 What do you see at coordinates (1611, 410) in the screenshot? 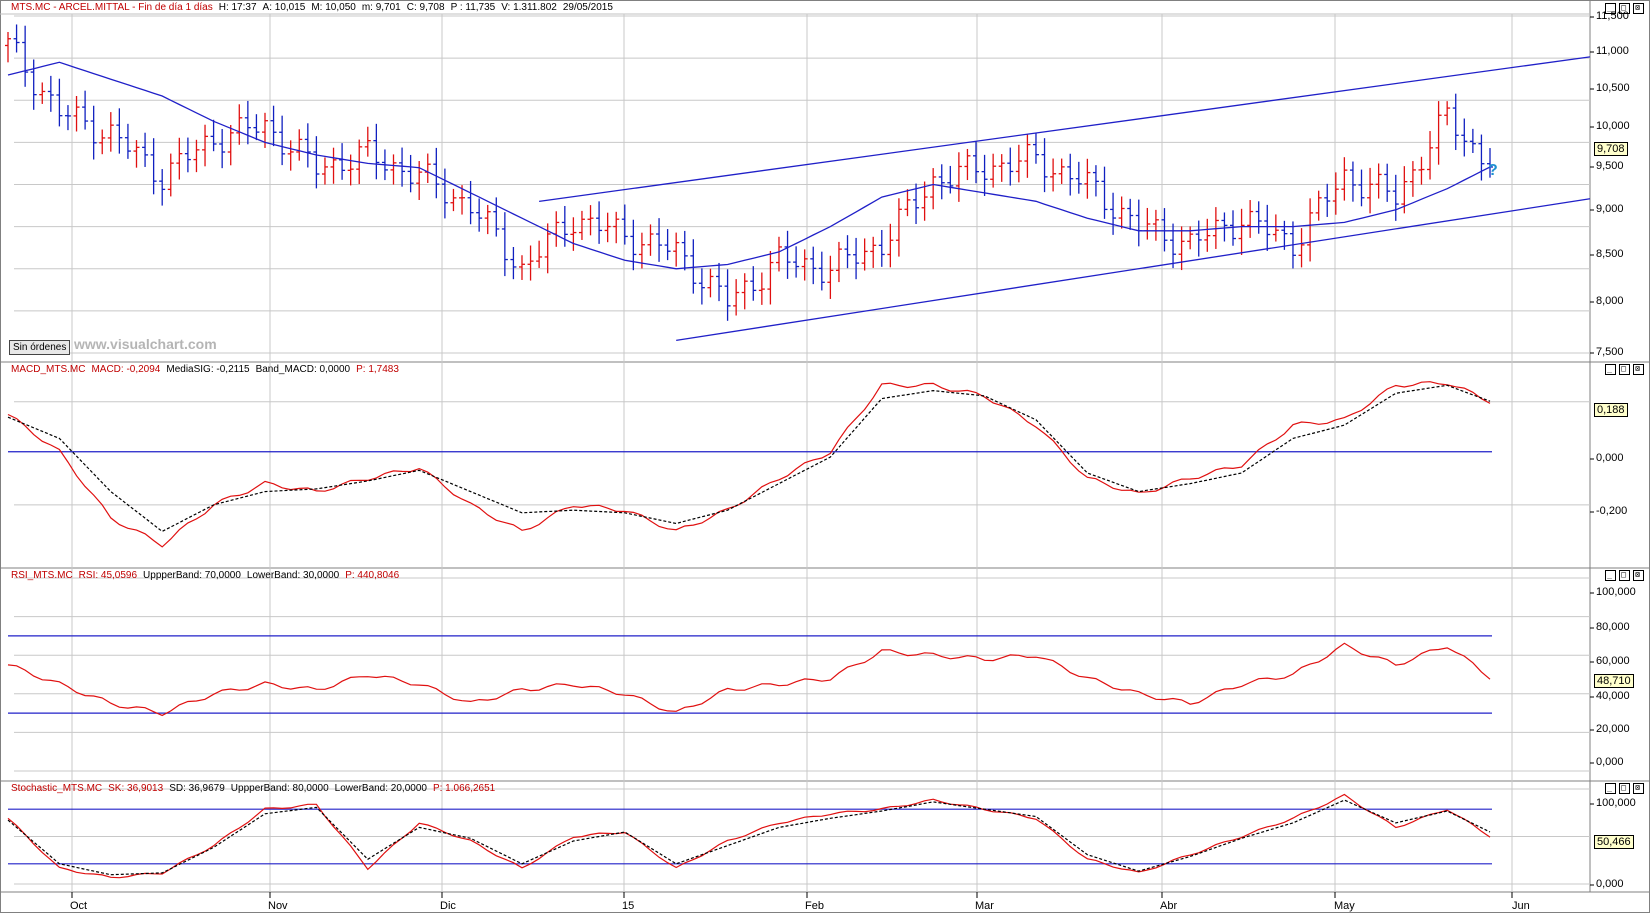
I see `macd-last-value: 0,188` at bounding box center [1611, 410].